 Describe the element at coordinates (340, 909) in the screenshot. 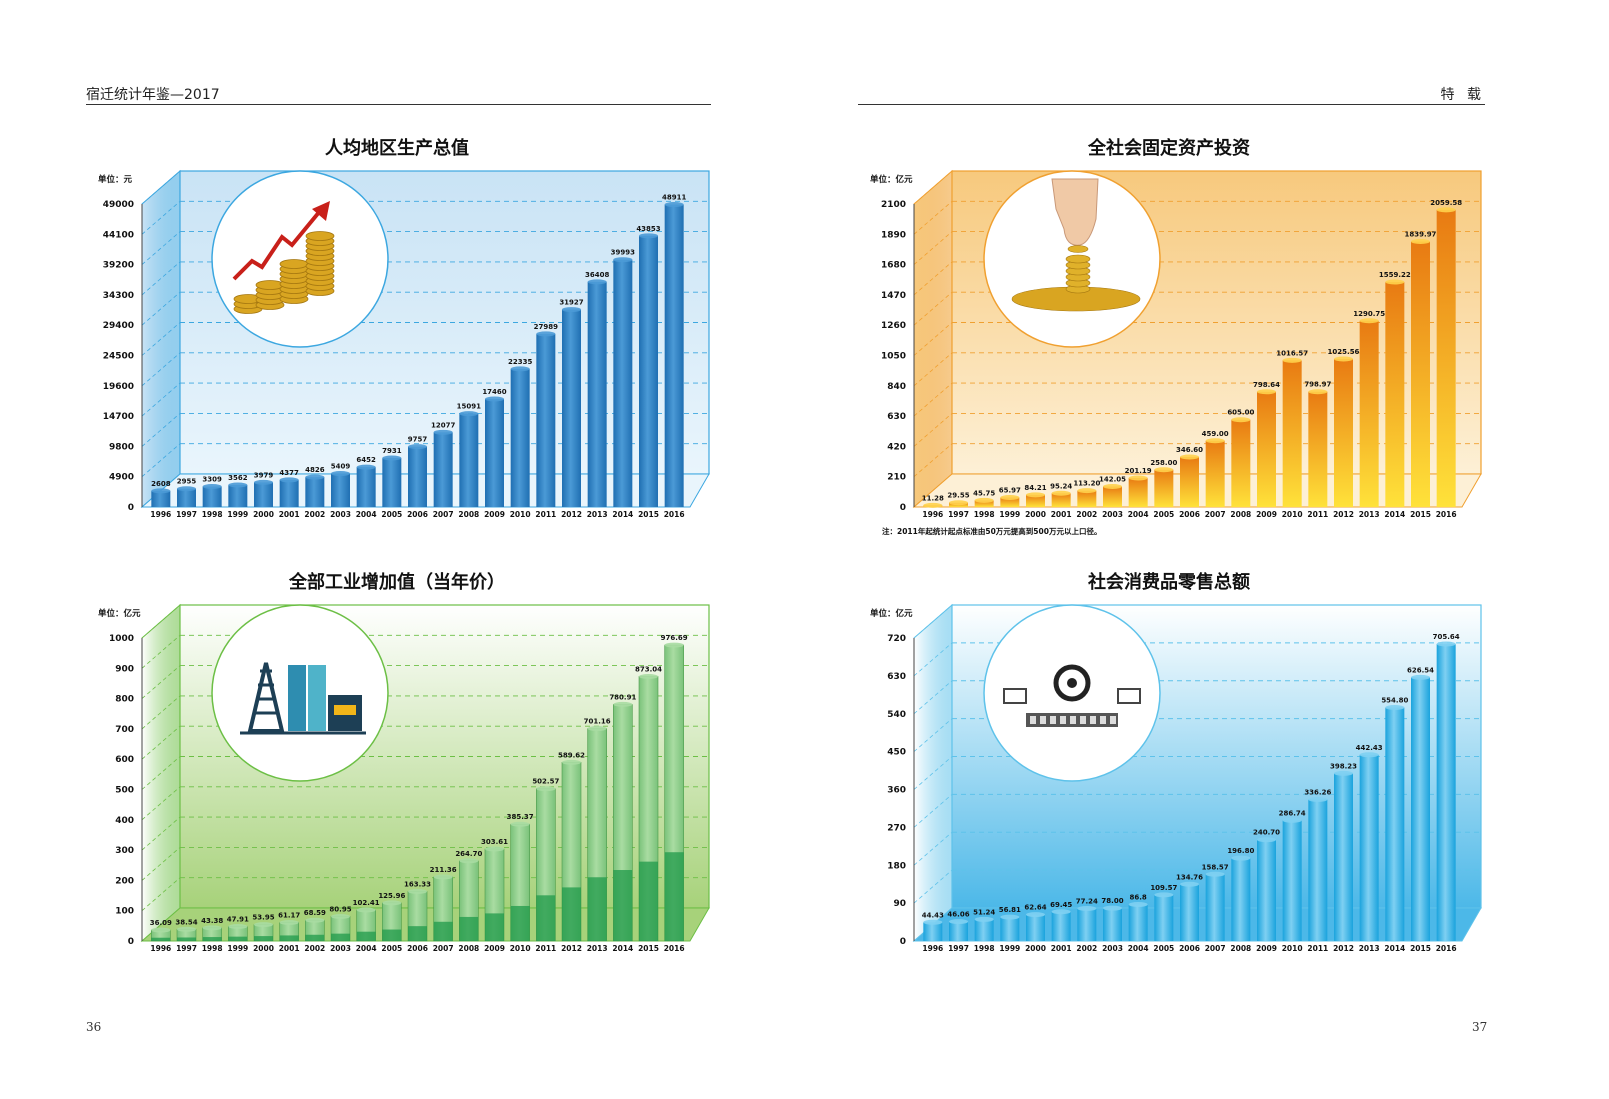

I see `data-label: 80.95` at that location.